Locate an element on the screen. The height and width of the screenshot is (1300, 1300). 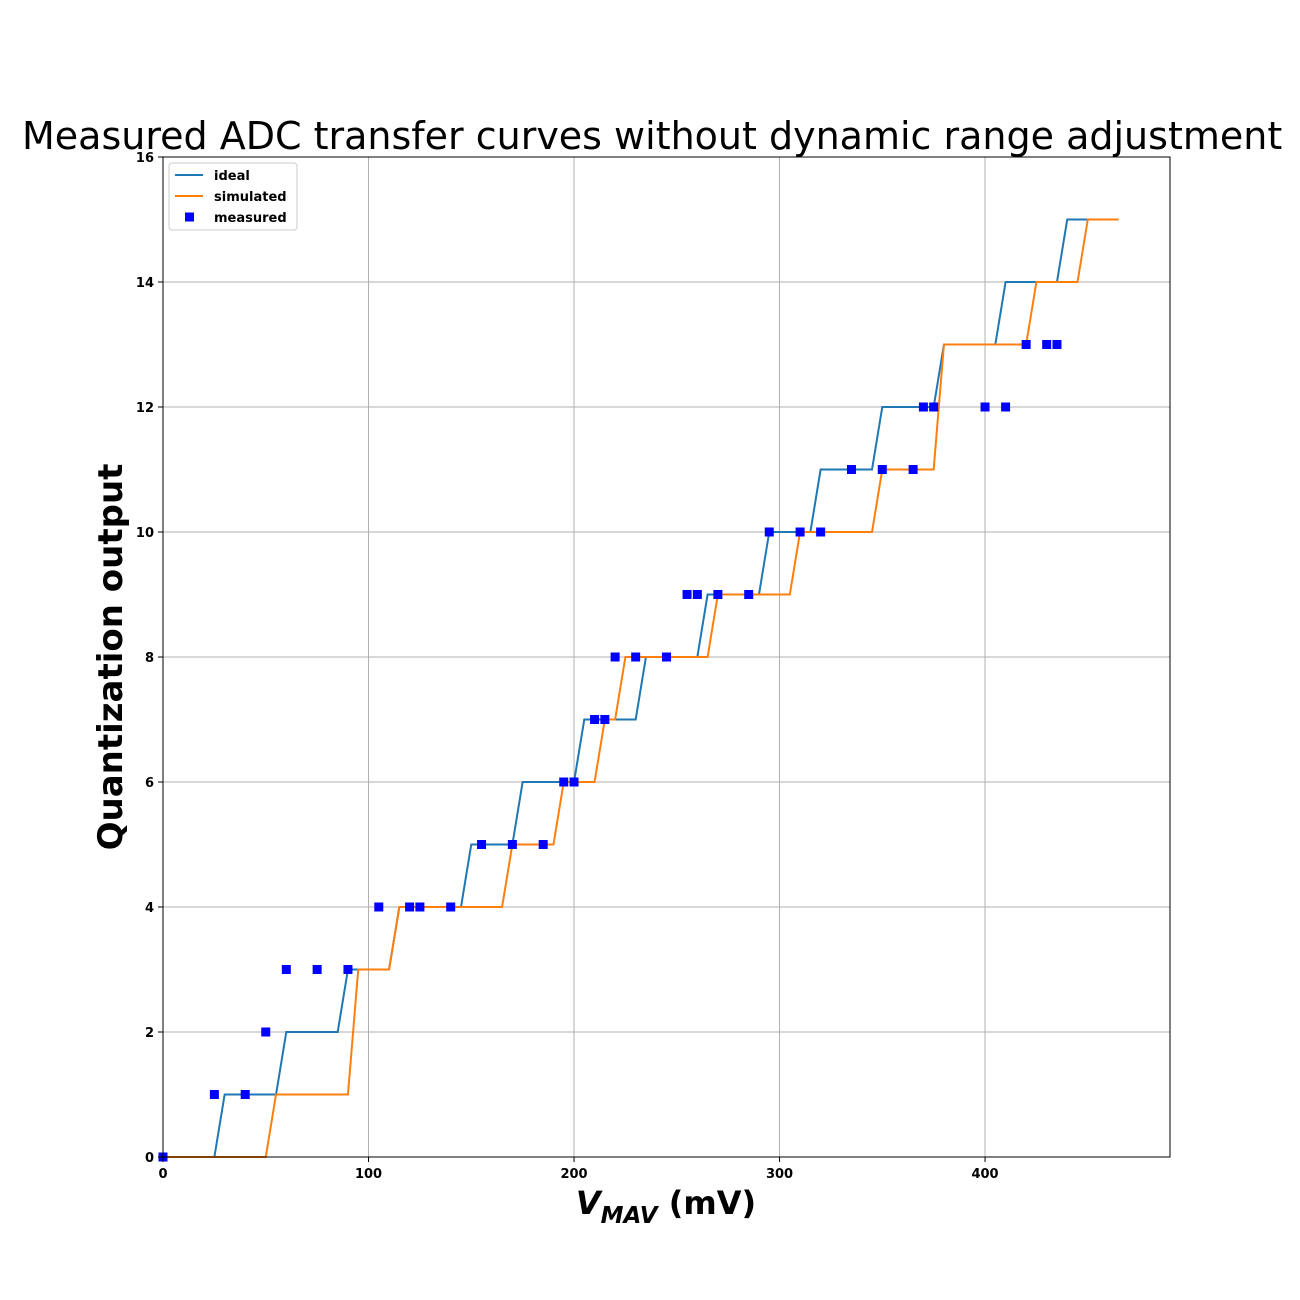
legend: ideal simulated measured is located at coordinates (233, 196).